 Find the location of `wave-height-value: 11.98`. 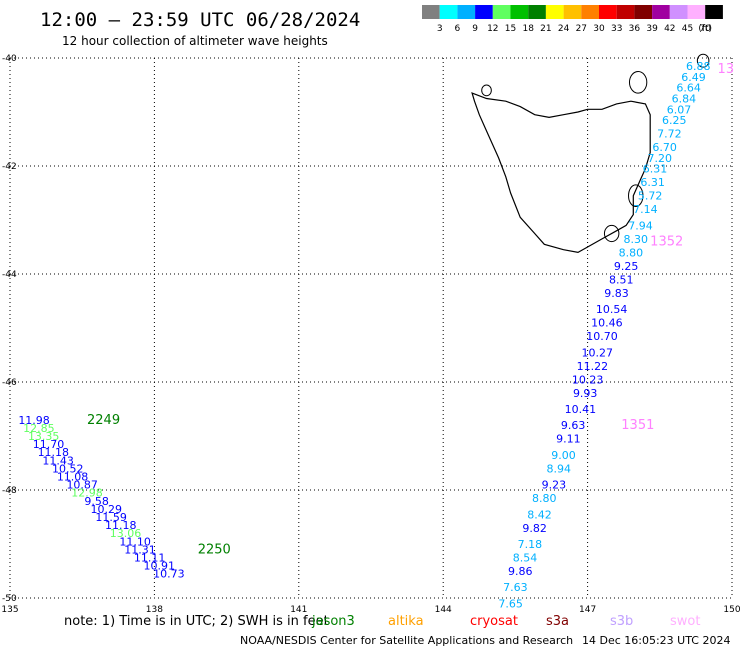

wave-height-value: 11.98 is located at coordinates (34, 420).